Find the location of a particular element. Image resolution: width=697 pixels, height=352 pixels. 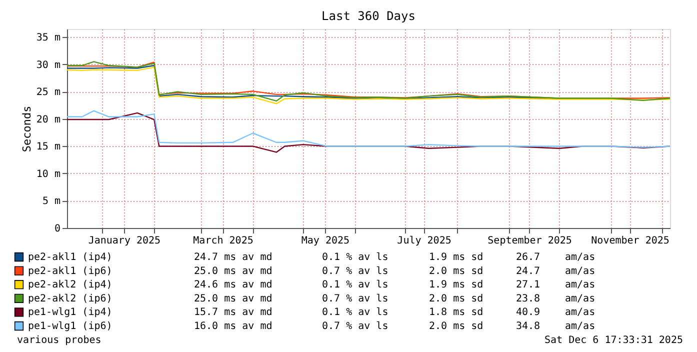

legend-label: pe1-wlg1 (ip6) is located at coordinates (70, 326).